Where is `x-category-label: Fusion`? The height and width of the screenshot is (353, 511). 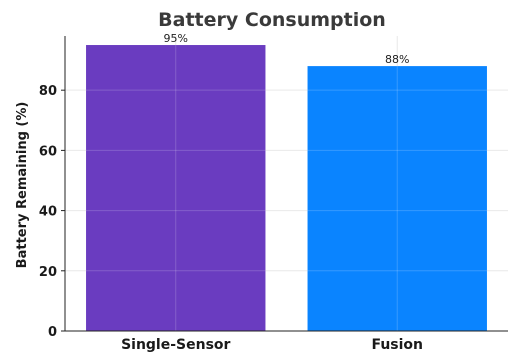 x-category-label: Fusion is located at coordinates (397, 345).